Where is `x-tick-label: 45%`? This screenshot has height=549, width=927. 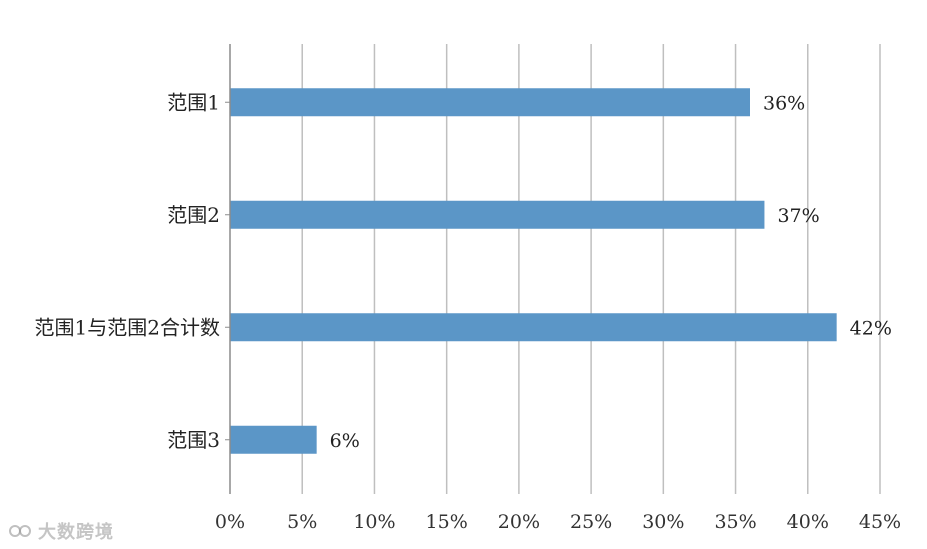
x-tick-label: 45% is located at coordinates (880, 522).